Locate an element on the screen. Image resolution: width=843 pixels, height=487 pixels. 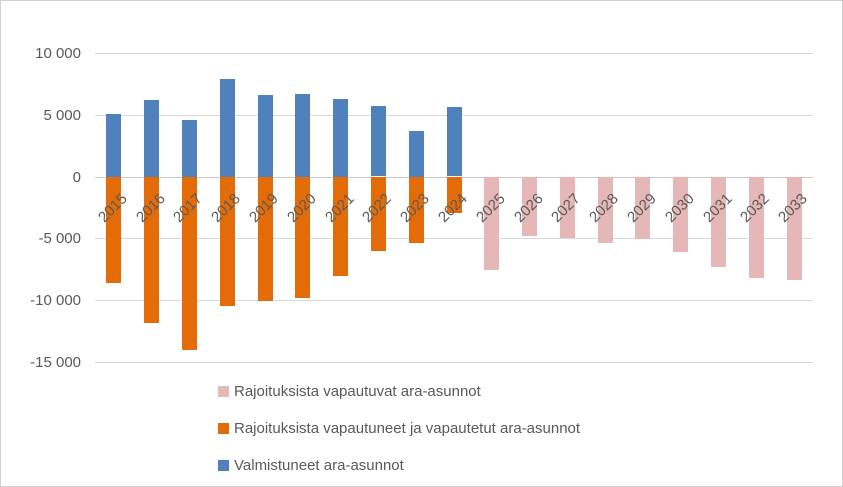
bar-vapautuvat-2027 is located at coordinates (567, 207).